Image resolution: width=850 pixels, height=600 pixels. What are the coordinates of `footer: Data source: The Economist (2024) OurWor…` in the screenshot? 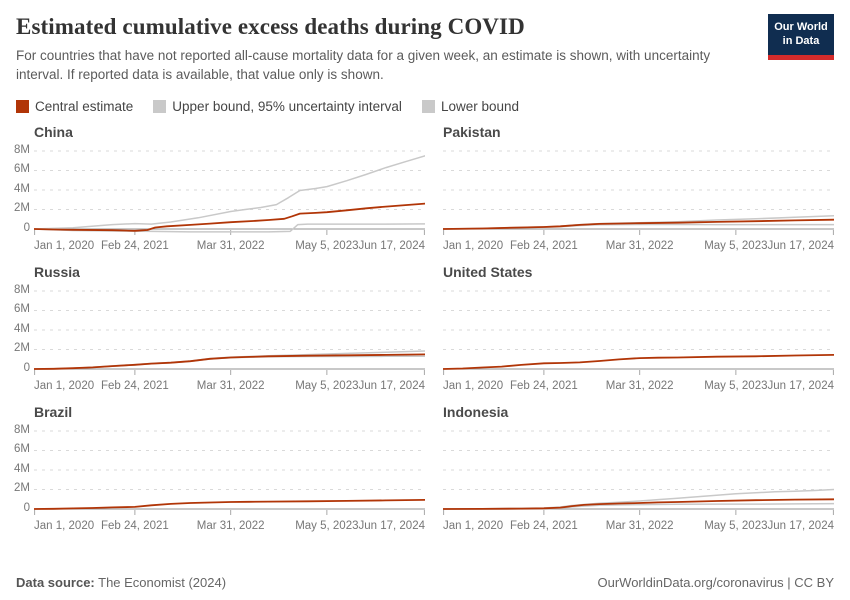 It's located at (425, 582).